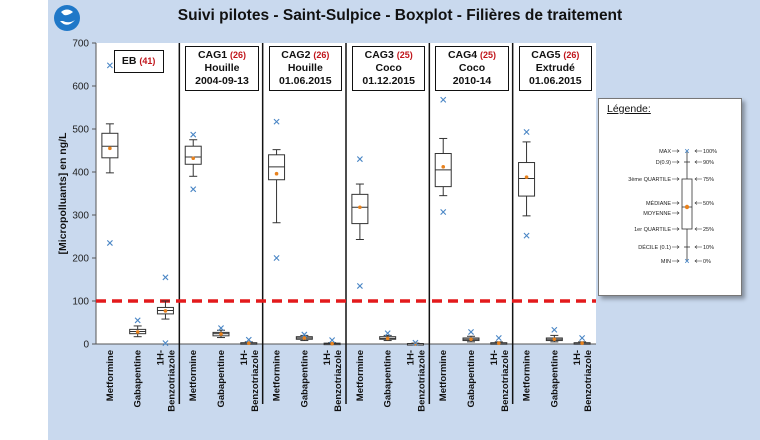  What do you see at coordinates (707, 262) in the screenshot?
I see `legend-item-percent: 0%` at bounding box center [707, 262].